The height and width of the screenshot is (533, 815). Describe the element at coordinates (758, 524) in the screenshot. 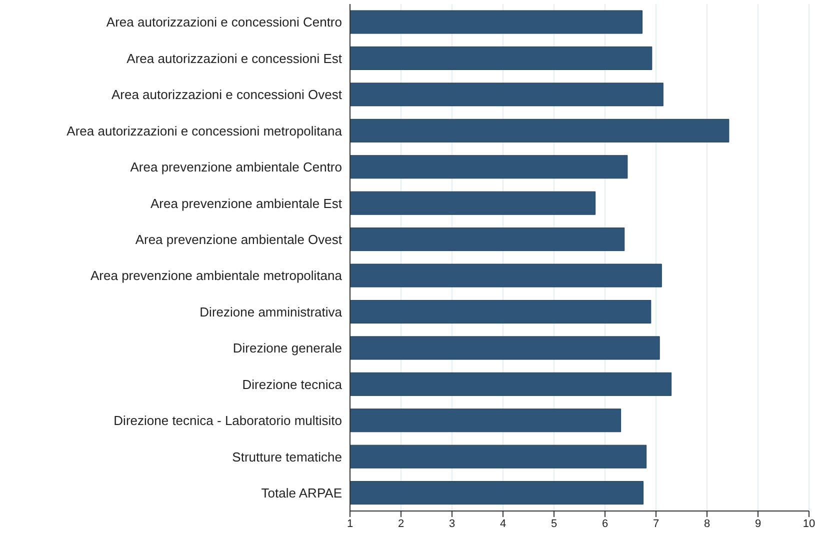

I see `x-tick-label: 9` at that location.